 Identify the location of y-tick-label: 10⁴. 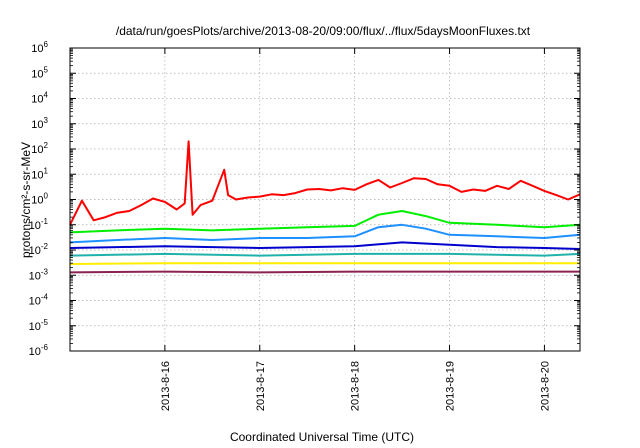
(39, 98).